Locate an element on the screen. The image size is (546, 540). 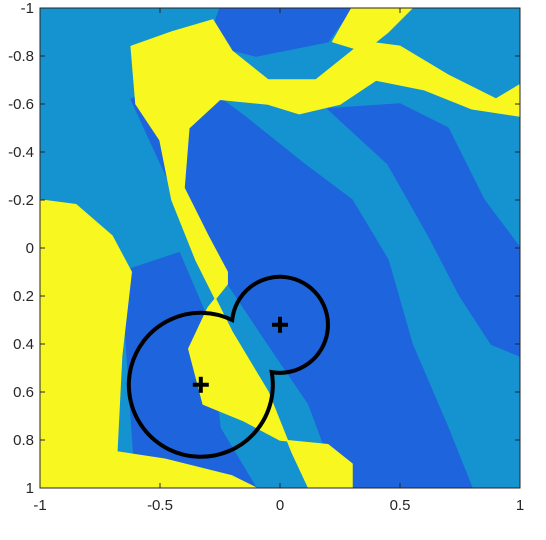
y-tick-label: 1 is located at coordinates (30, 488).